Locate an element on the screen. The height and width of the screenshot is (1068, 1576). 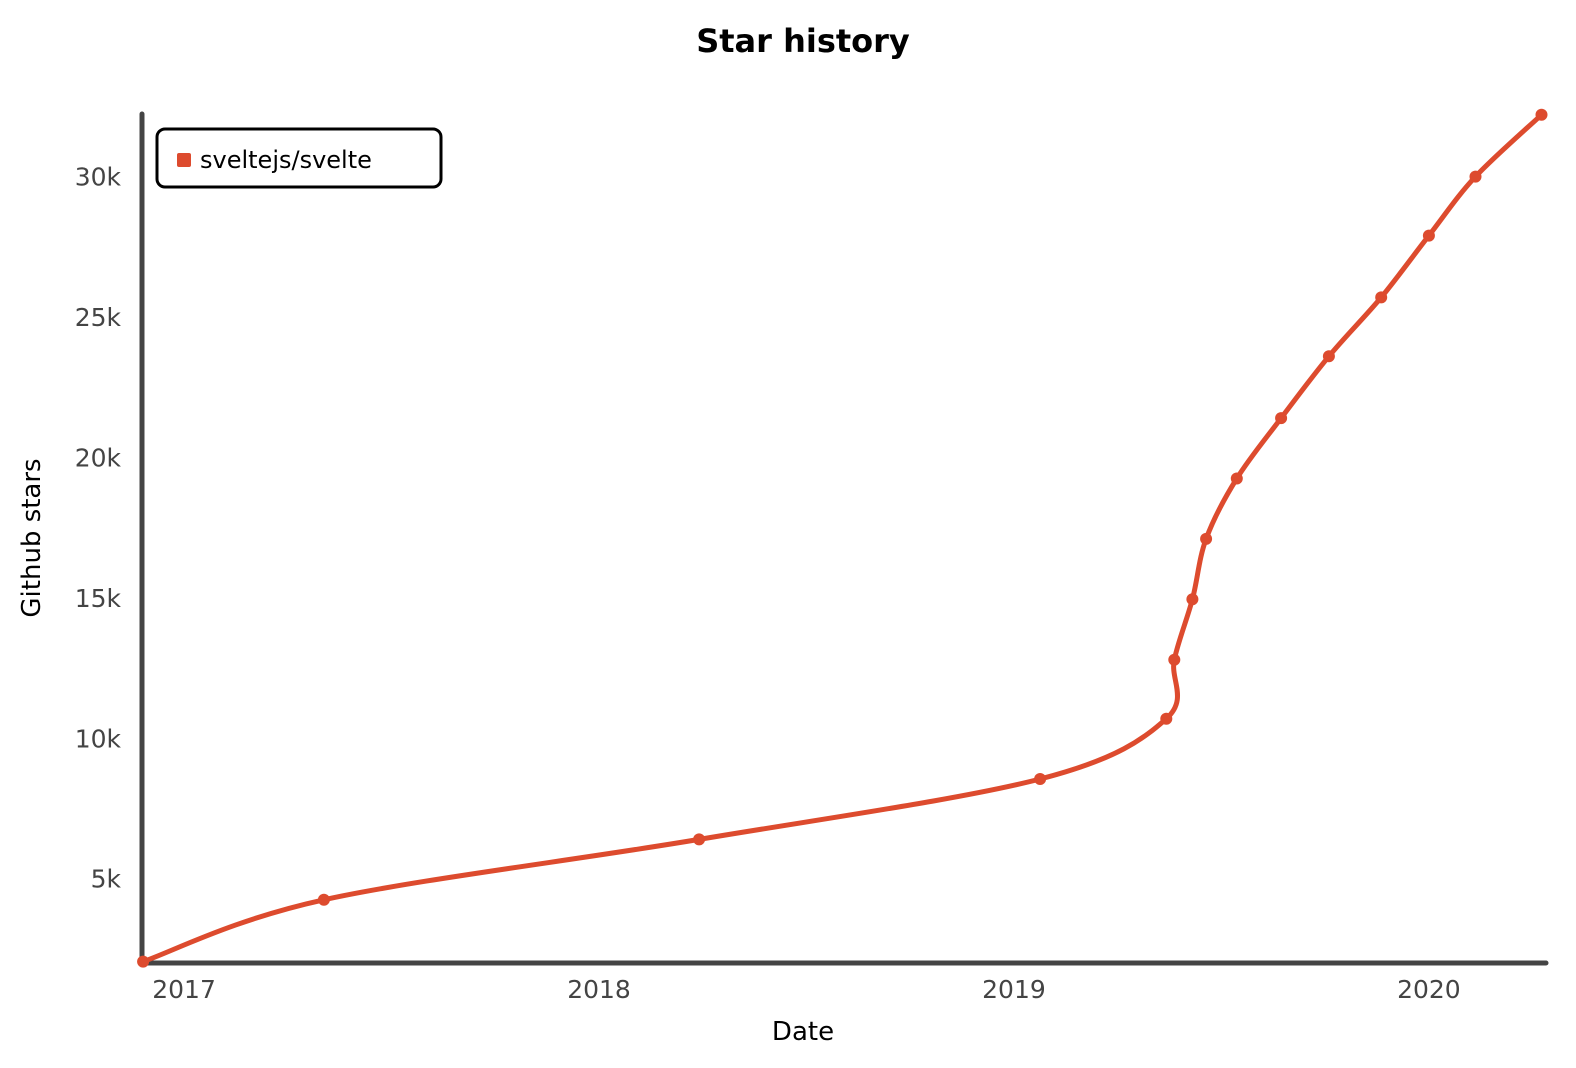
legend-box is located at coordinates (299, 158).